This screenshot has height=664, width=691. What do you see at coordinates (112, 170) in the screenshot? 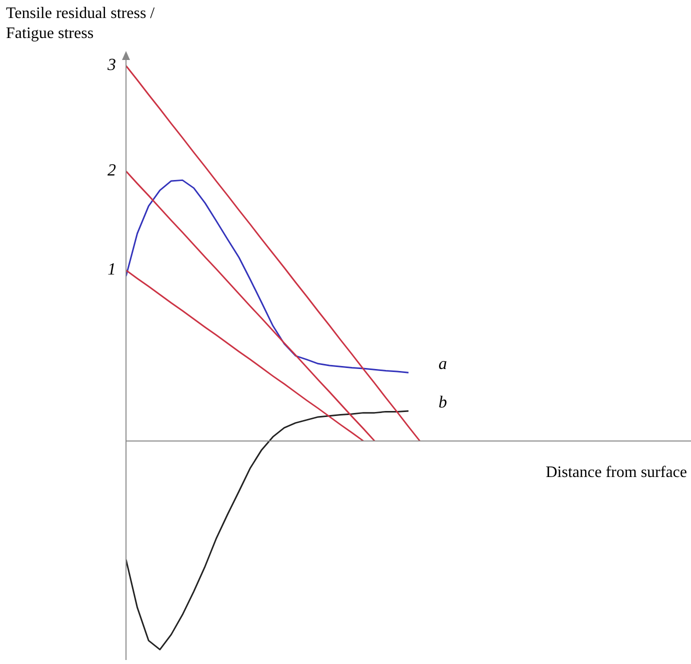
I see `series-label: 2` at bounding box center [112, 170].